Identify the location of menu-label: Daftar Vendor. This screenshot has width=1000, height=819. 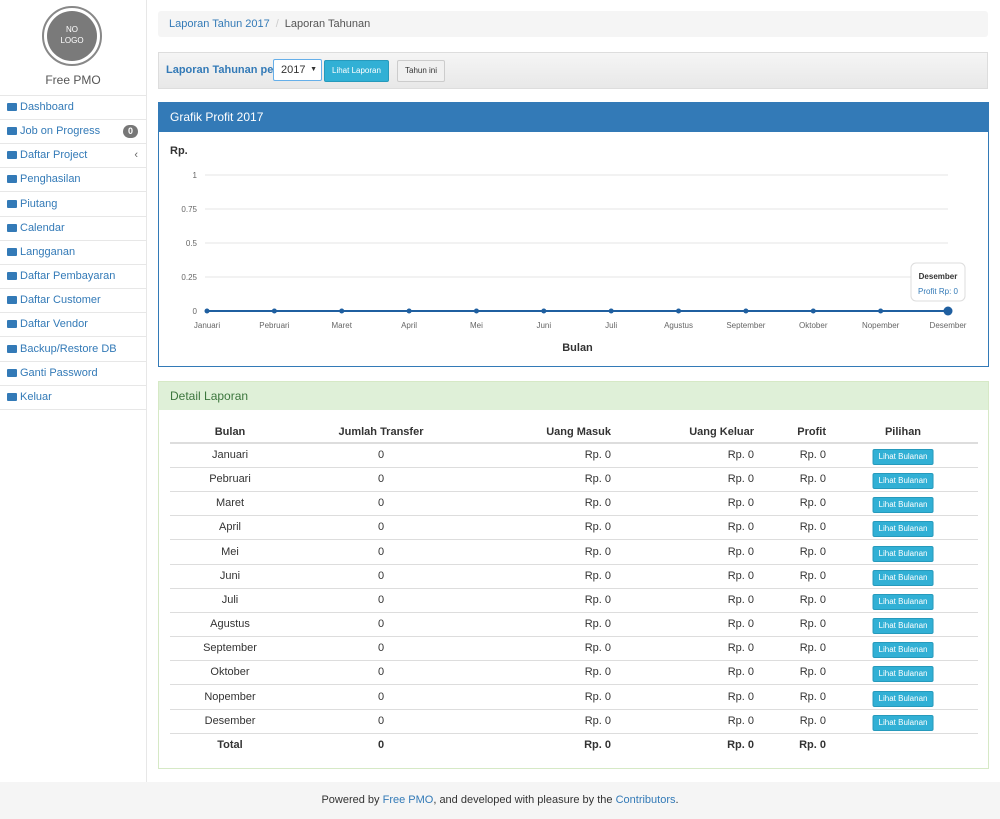
(54, 324).